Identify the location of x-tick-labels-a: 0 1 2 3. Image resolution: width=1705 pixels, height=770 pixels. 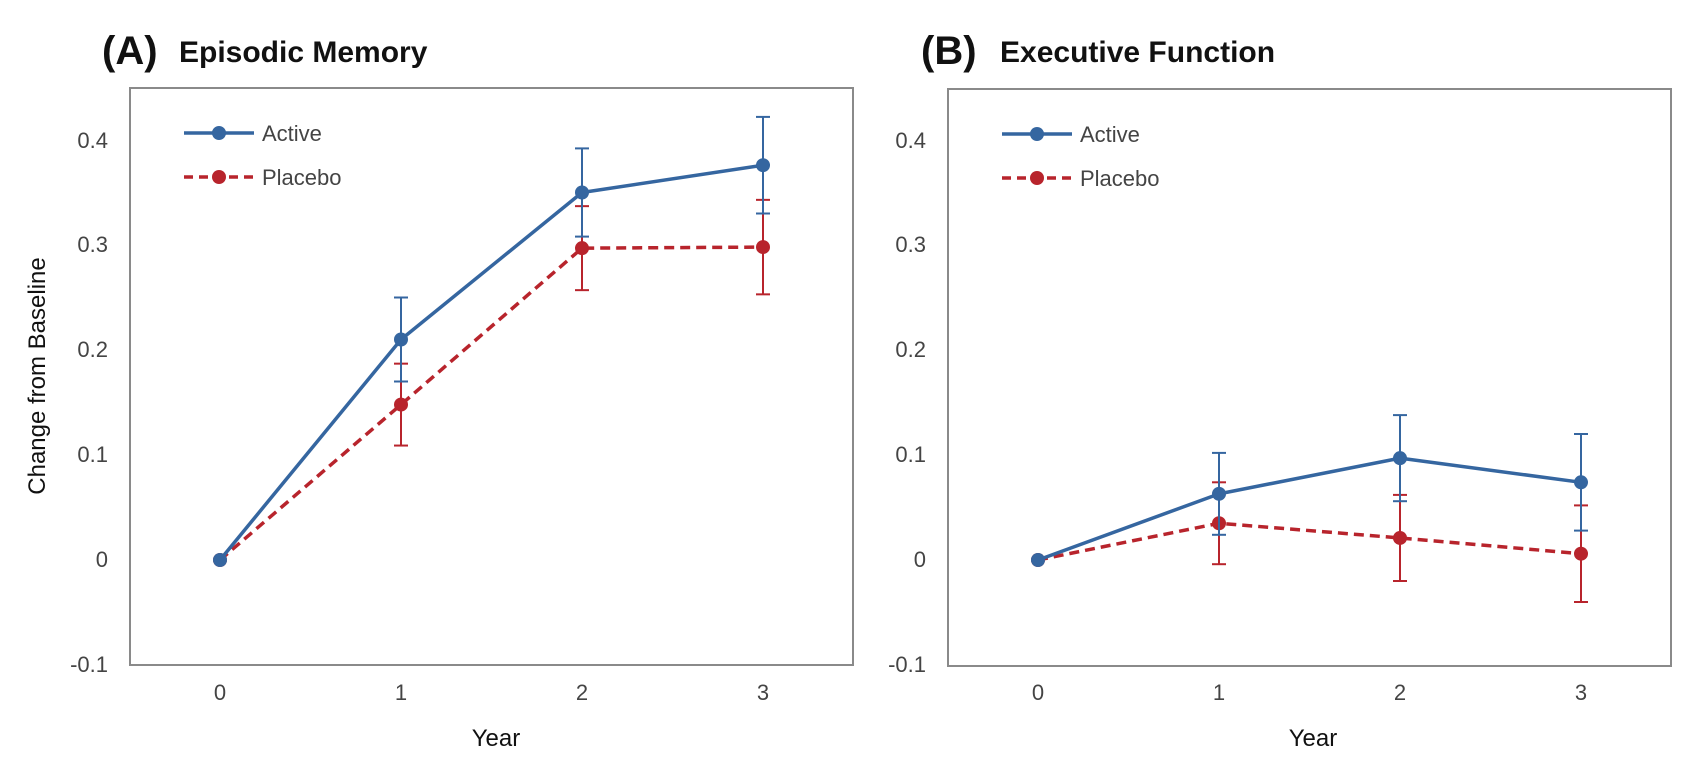
(491, 692).